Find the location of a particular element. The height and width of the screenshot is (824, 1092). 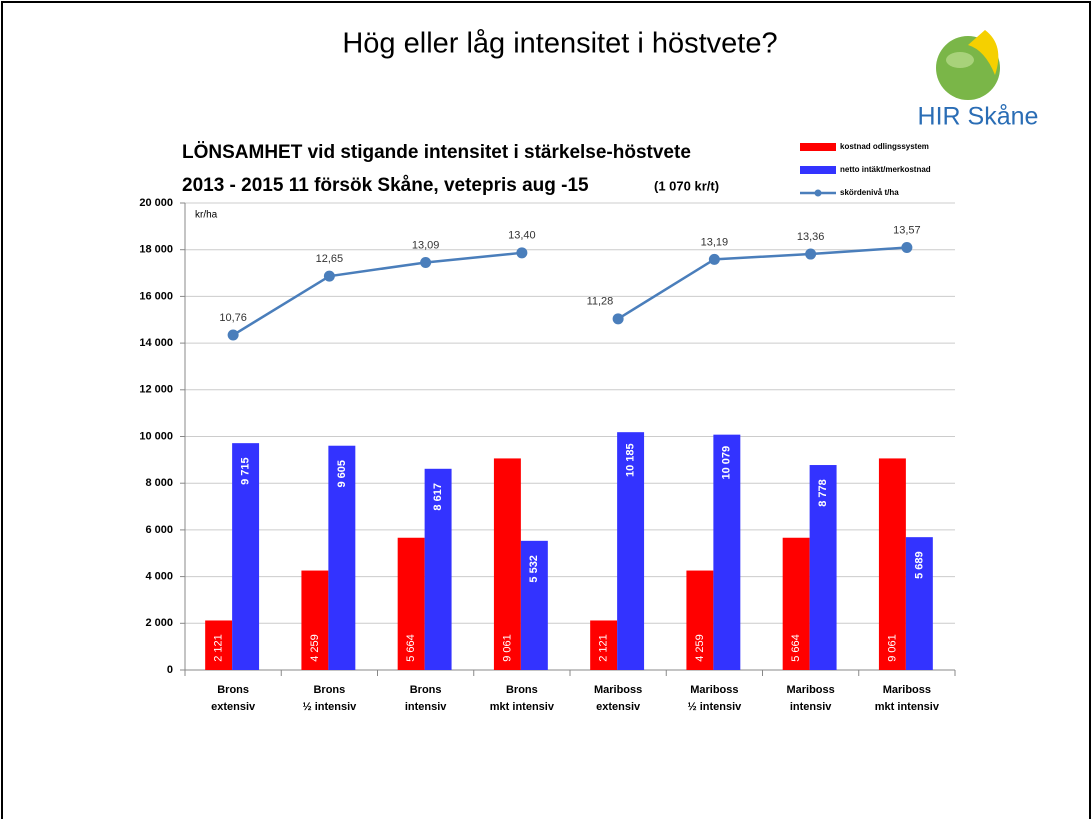

y-tick-label: 0 is located at coordinates (170, 670).